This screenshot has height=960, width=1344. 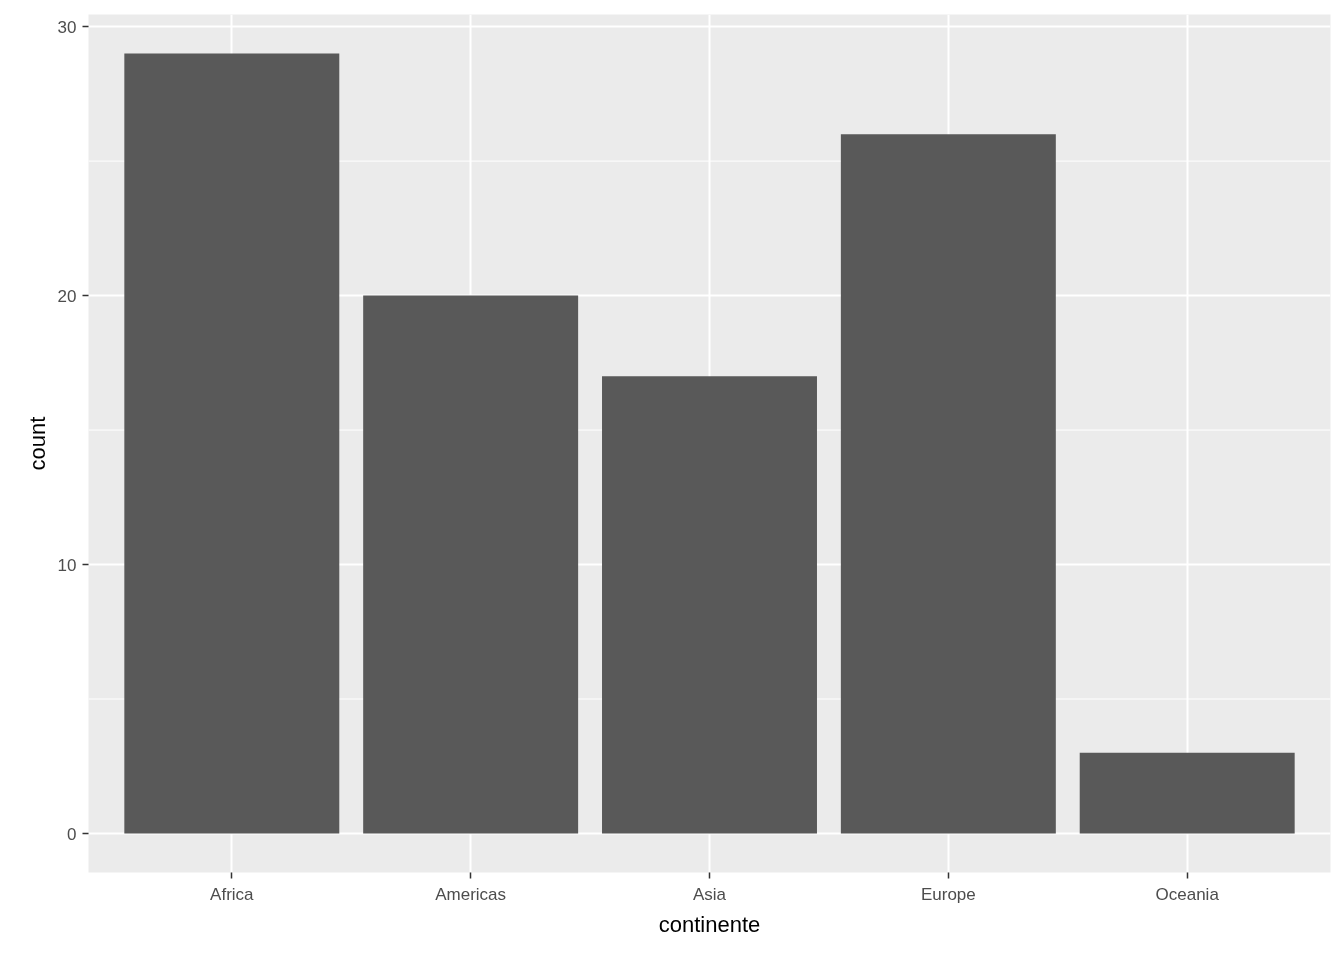 I want to click on y-axis-title: count, so click(x=37, y=443).